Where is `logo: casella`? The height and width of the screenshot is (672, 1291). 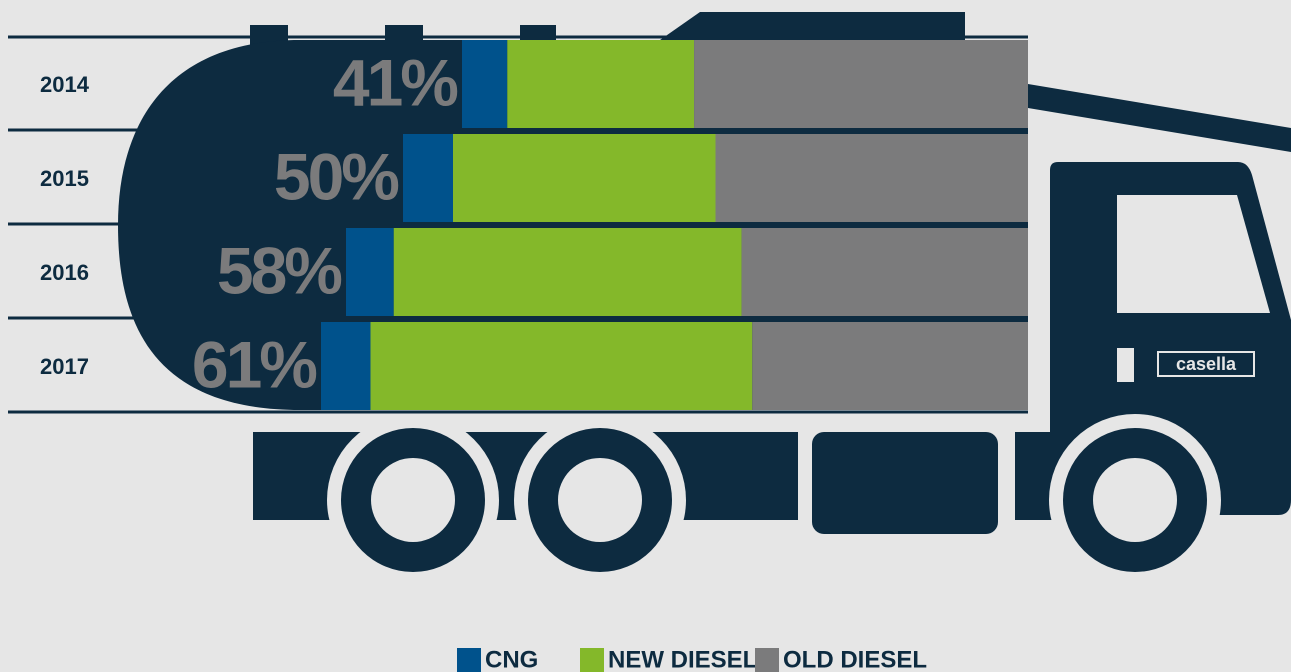
logo: casella is located at coordinates (1206, 364).